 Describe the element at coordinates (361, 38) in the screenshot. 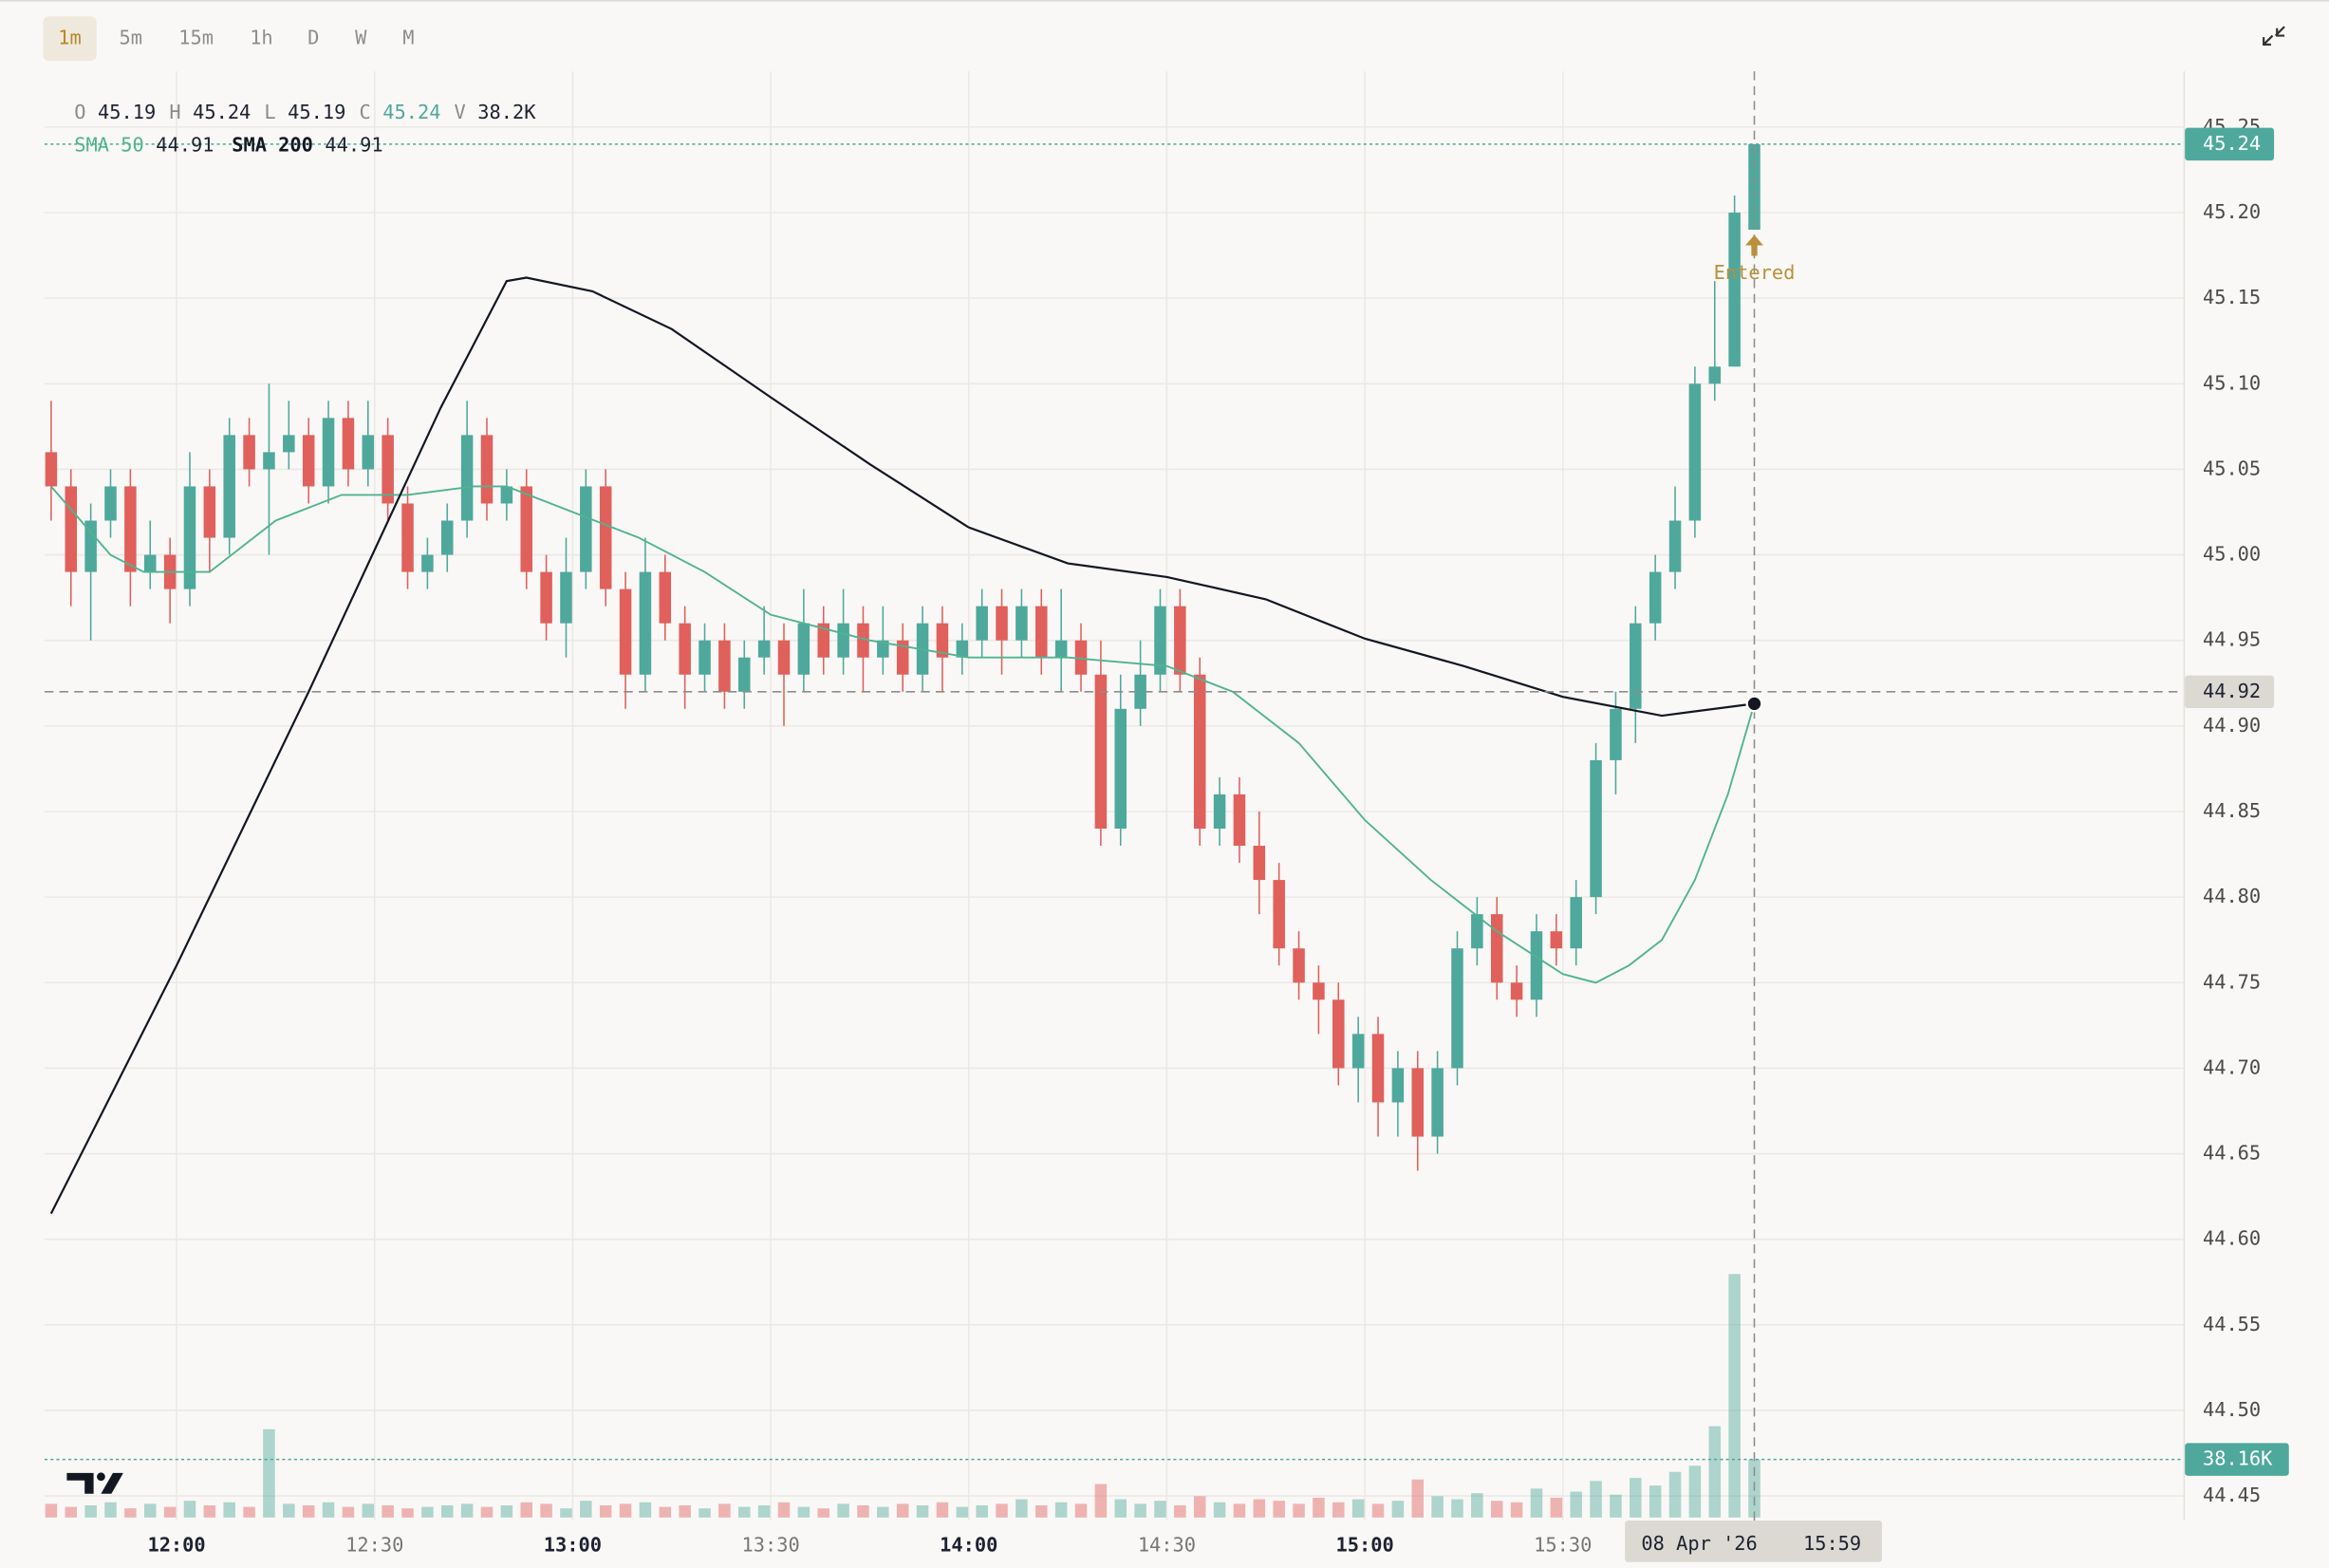

I see `timeframe-button: W` at that location.